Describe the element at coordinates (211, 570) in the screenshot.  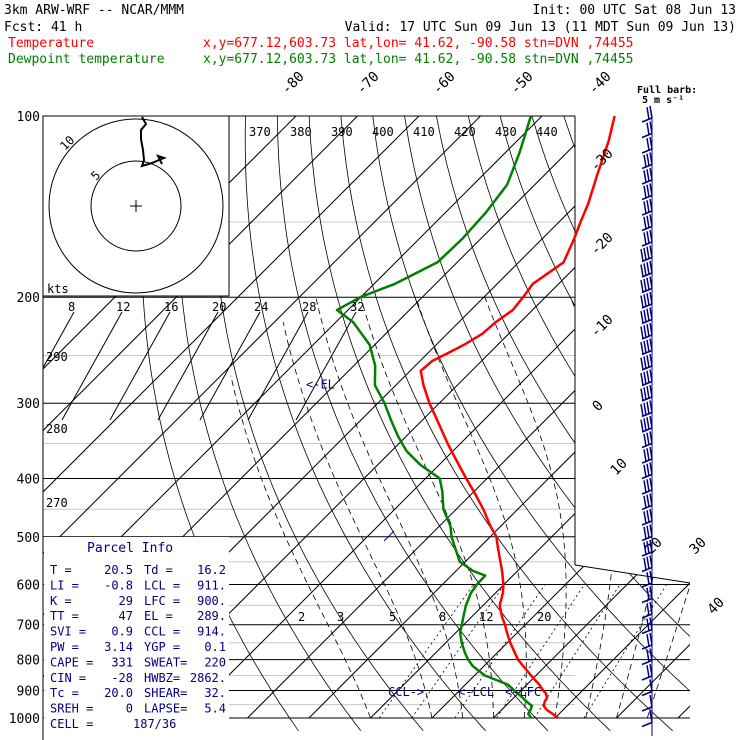
I see `parcel-value: 16.2` at that location.